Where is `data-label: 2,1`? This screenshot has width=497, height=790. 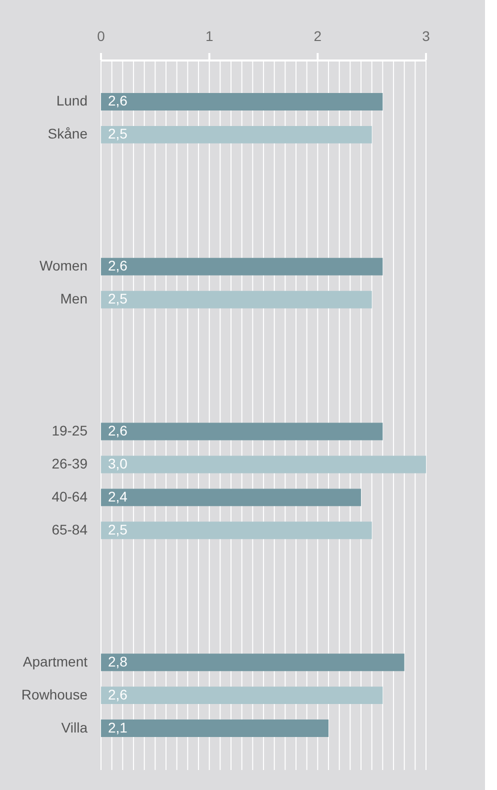 data-label: 2,1 is located at coordinates (118, 727).